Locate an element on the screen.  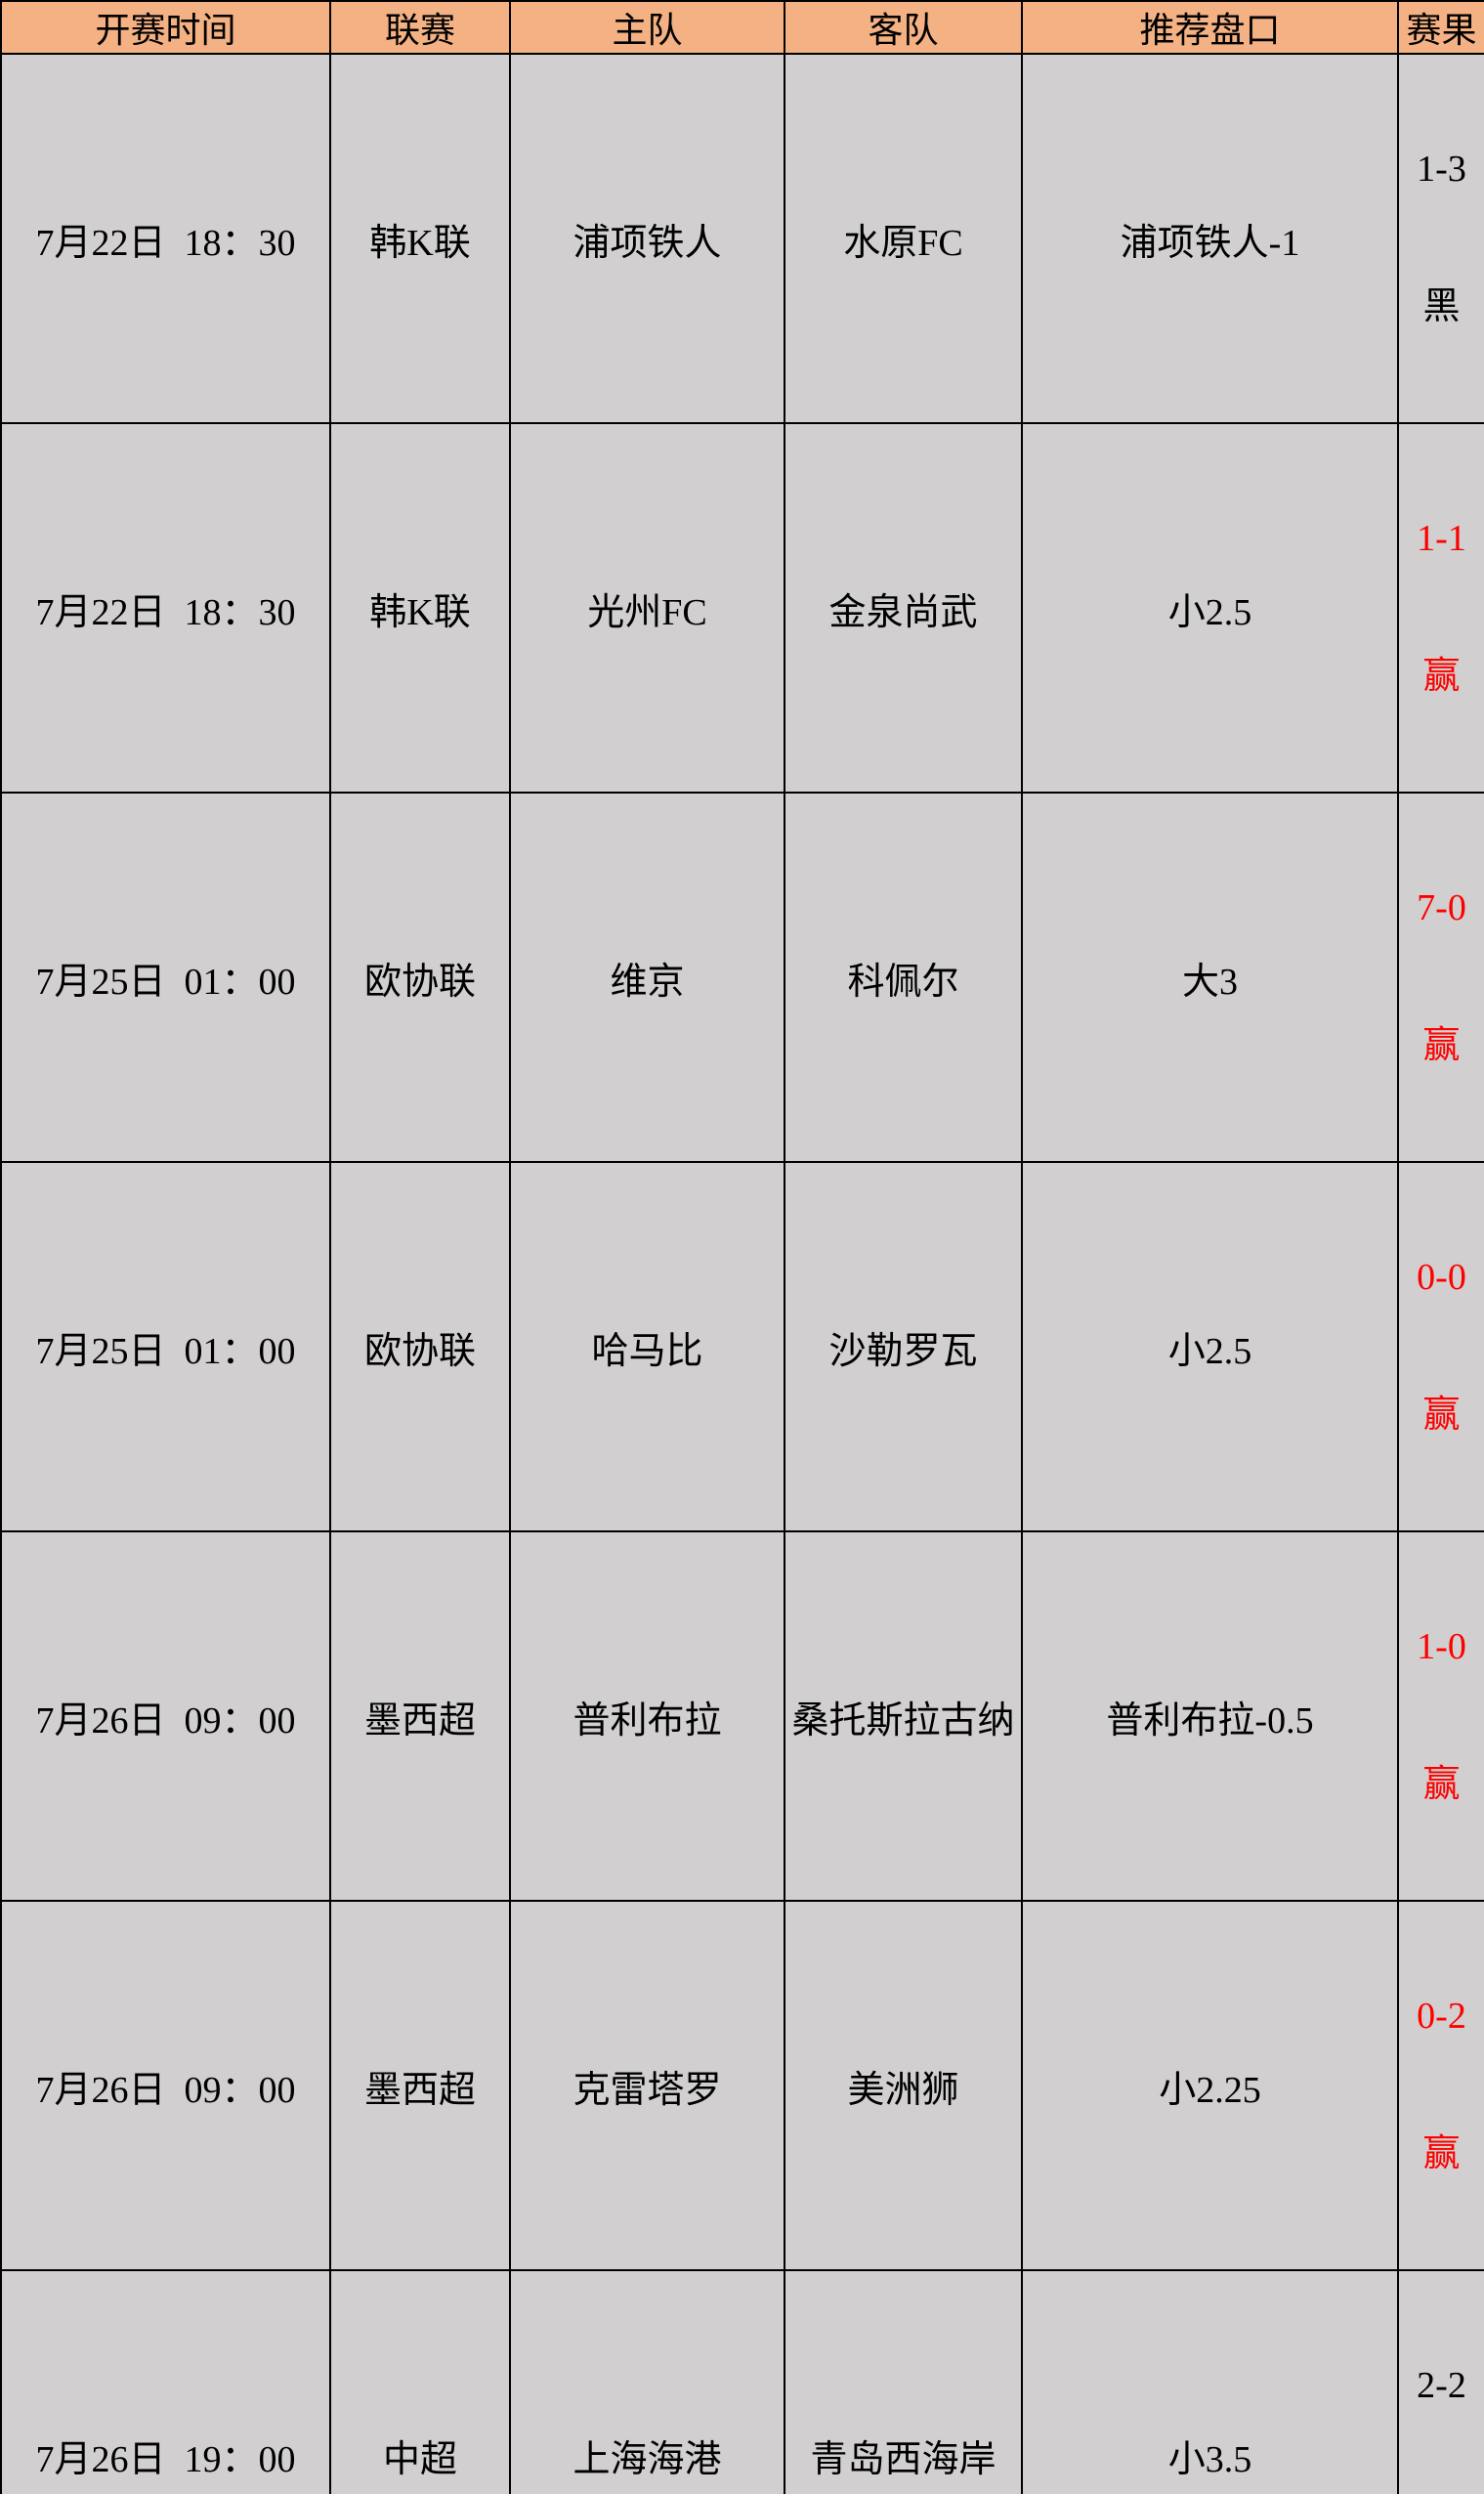
table-header-row: 开赛时间 联赛 主队 客队 推荐盘口 赛果 is located at coordinates (742, 27).